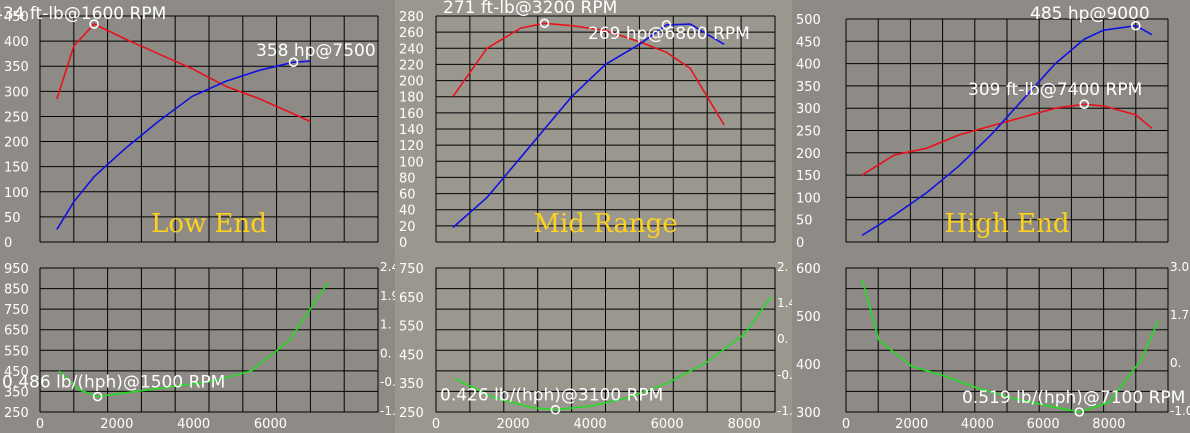 Image resolution: width=1190 pixels, height=433 pixels. I want to click on y-tick-label: 20, so click(407, 227).